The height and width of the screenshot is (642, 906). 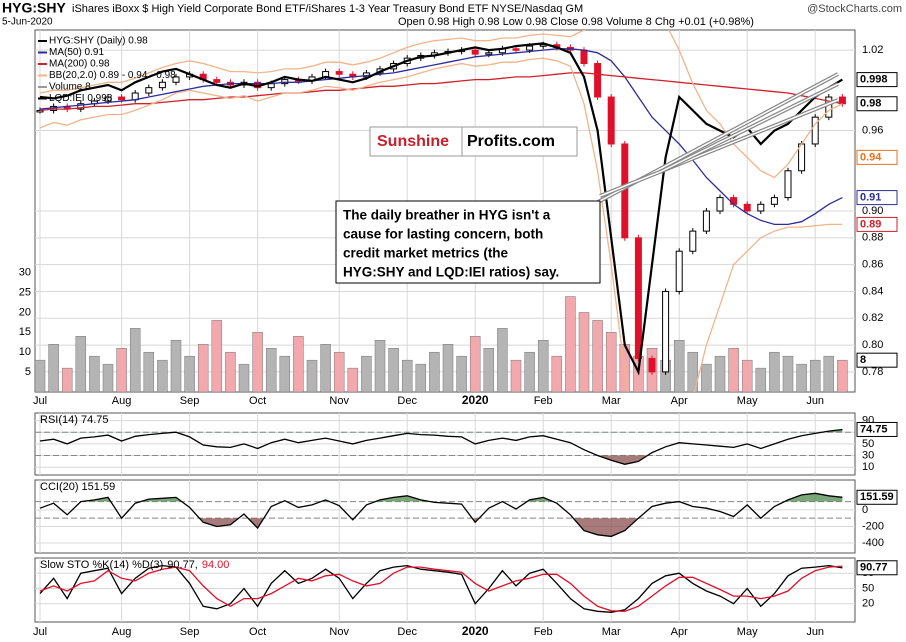 I want to click on watermark-right: Profits.com, so click(x=511, y=141).